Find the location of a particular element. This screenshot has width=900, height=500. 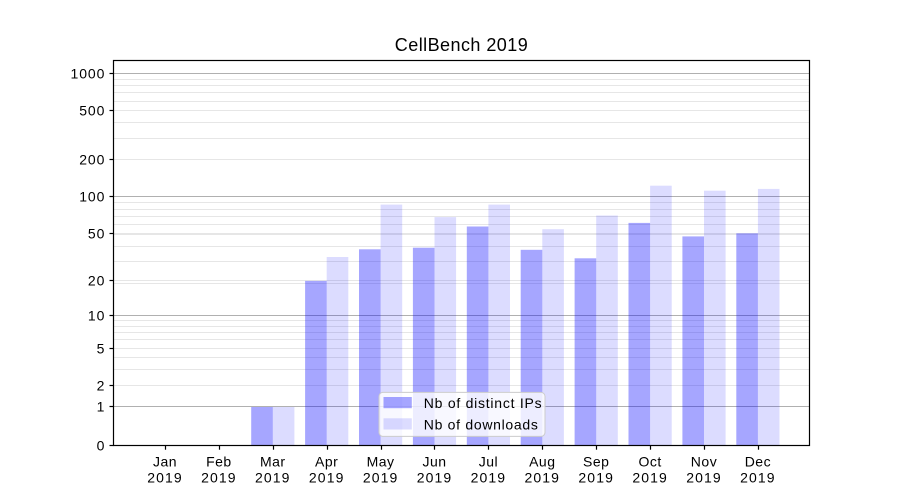

svg-text: Nb of downloads is located at coordinates (481, 425).